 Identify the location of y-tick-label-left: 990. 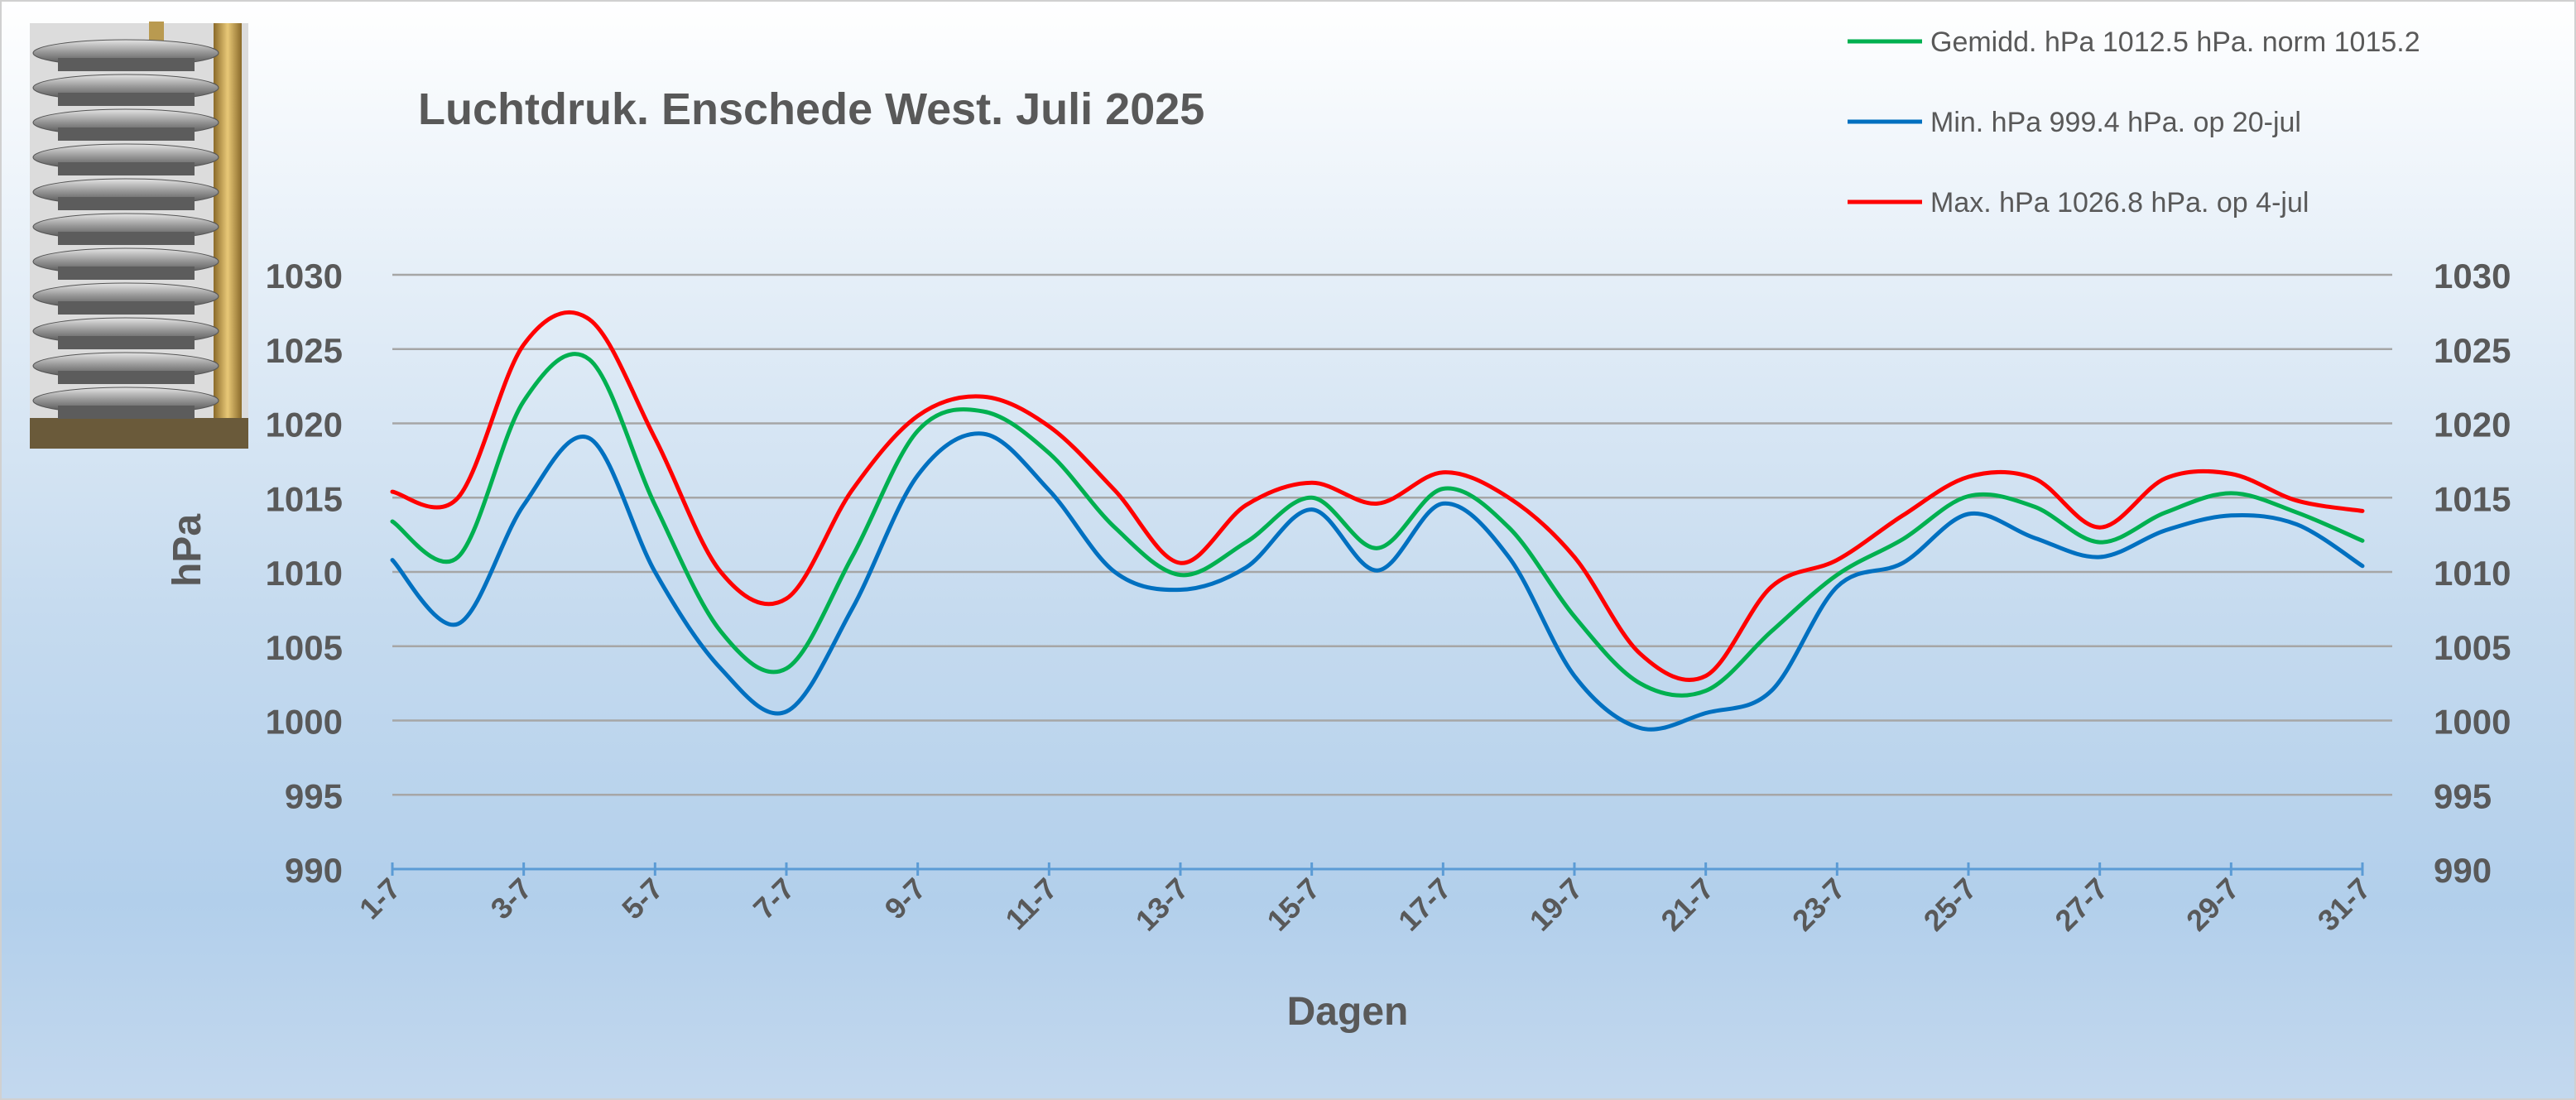
(314, 871).